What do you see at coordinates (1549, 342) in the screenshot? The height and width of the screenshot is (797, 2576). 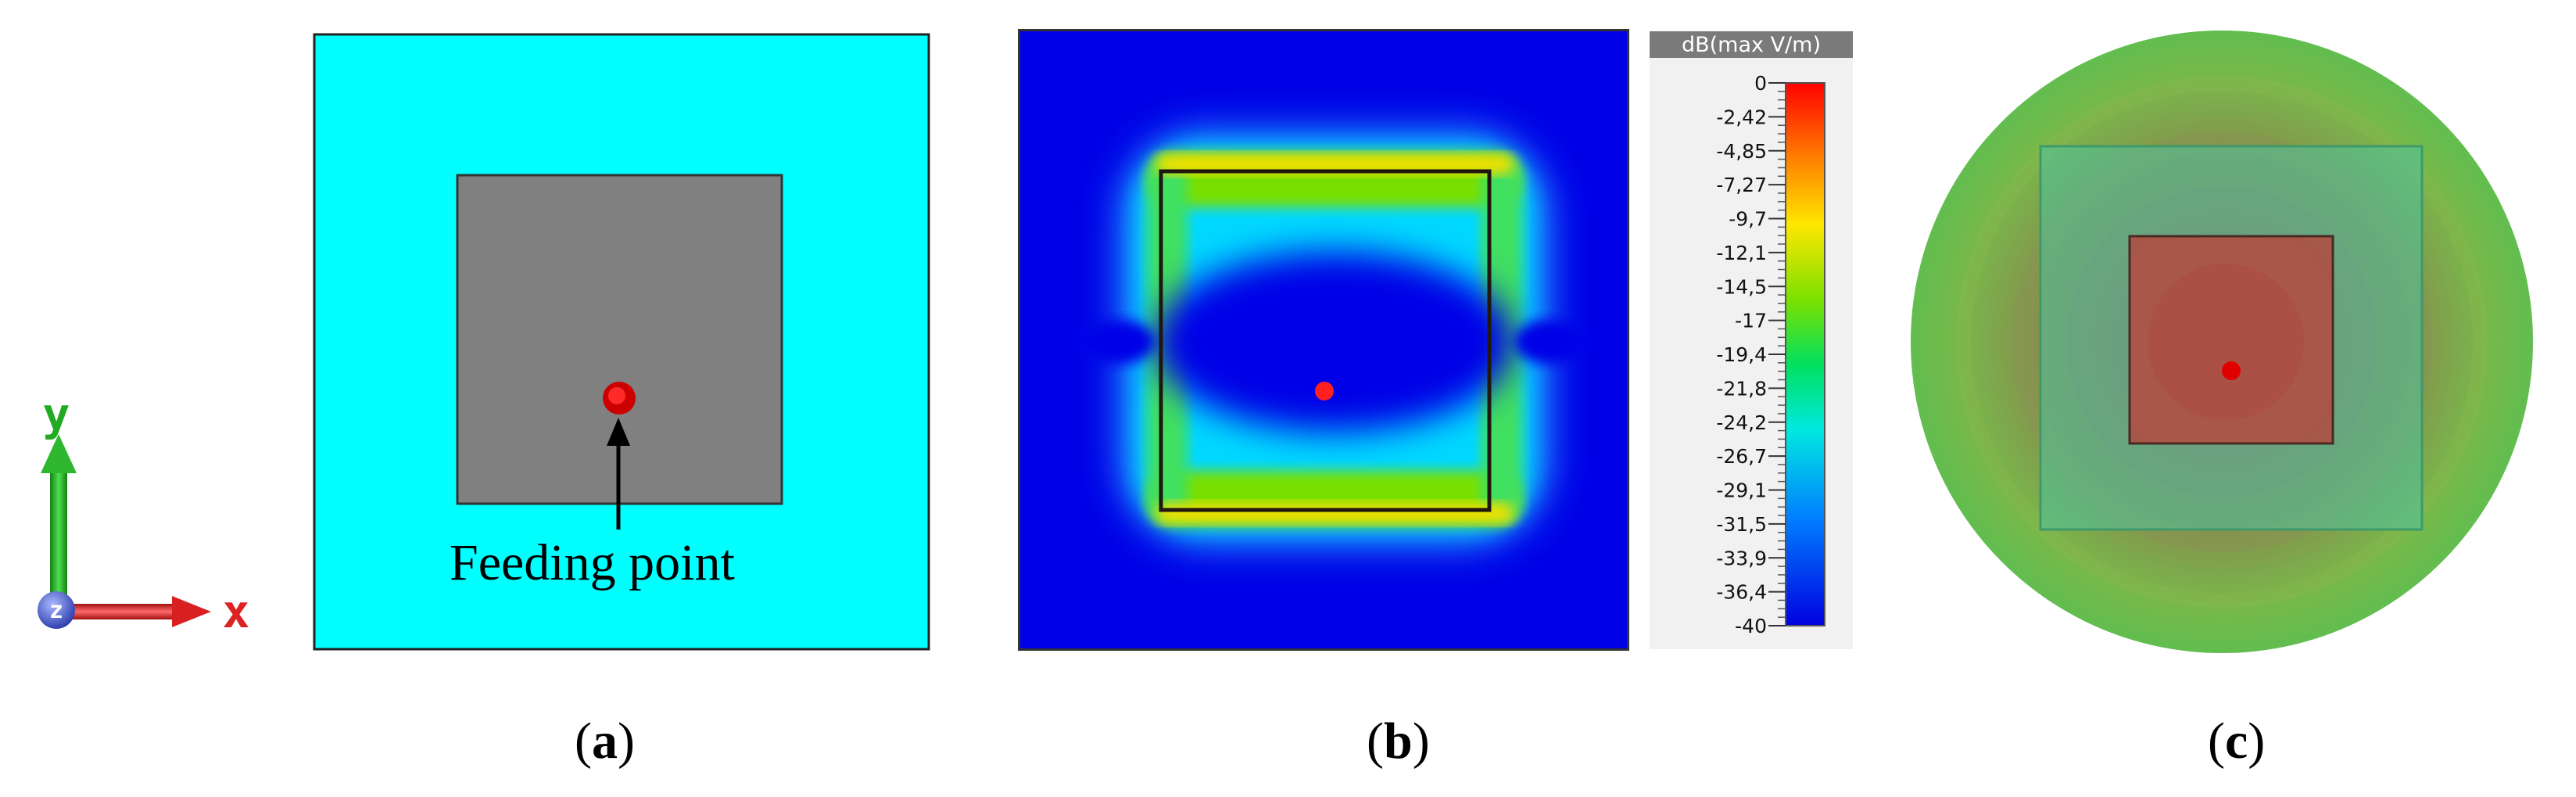 I see `field-null-right` at bounding box center [1549, 342].